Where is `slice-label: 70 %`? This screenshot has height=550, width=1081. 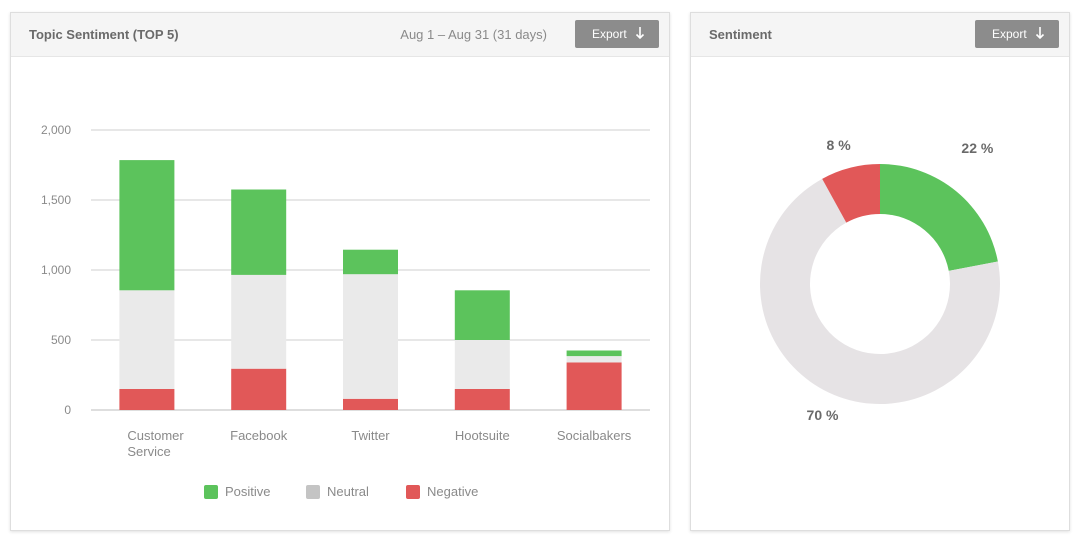 slice-label: 70 % is located at coordinates (823, 415).